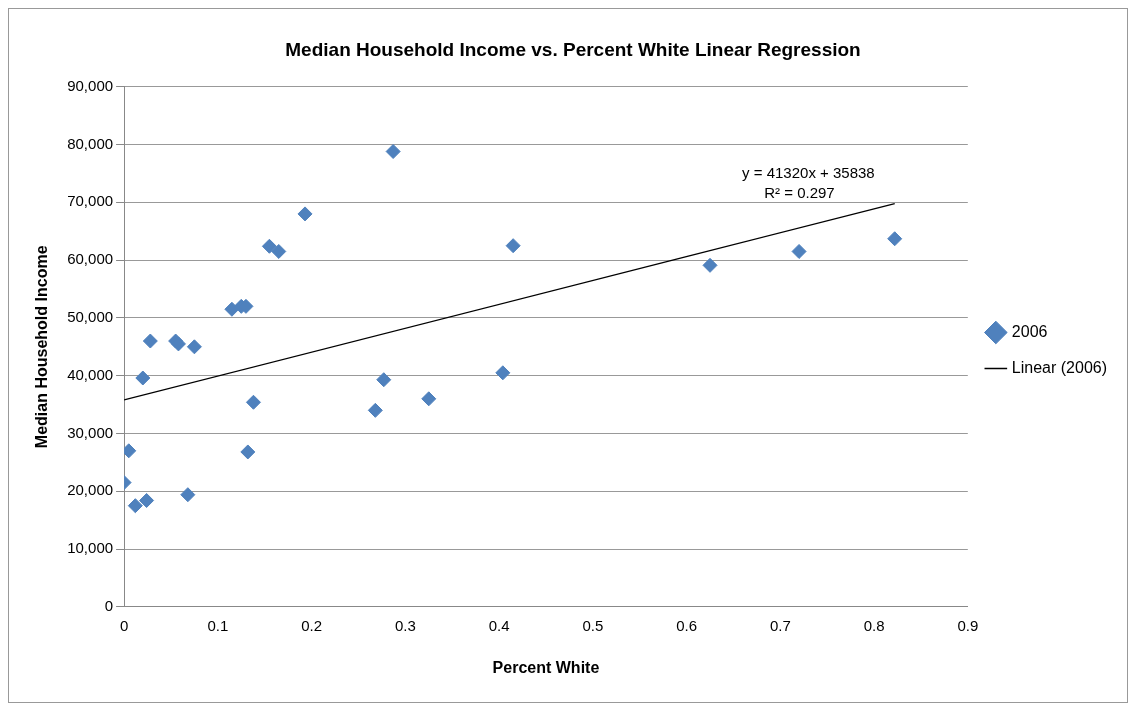 The height and width of the screenshot is (711, 1136). Describe the element at coordinates (1029, 331) in the screenshot. I see `legend-label: 2006` at that location.